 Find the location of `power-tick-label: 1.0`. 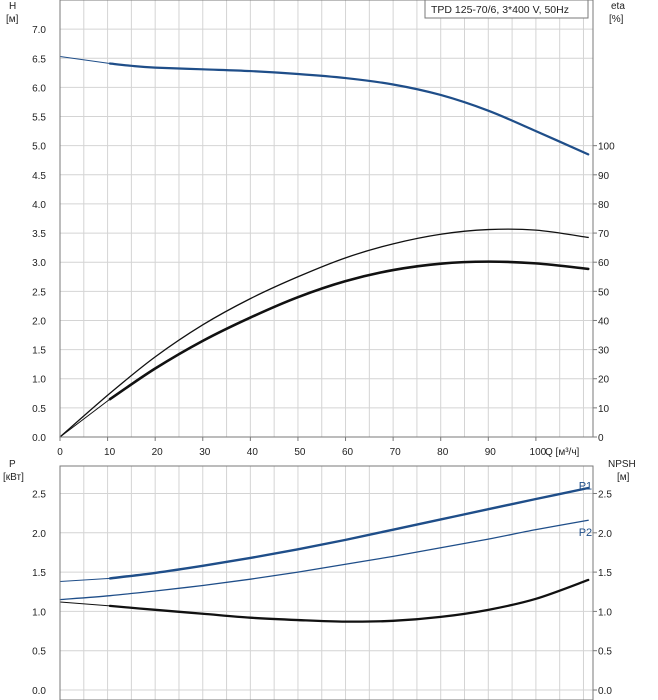

power-tick-label: 1.0 is located at coordinates (39, 612).